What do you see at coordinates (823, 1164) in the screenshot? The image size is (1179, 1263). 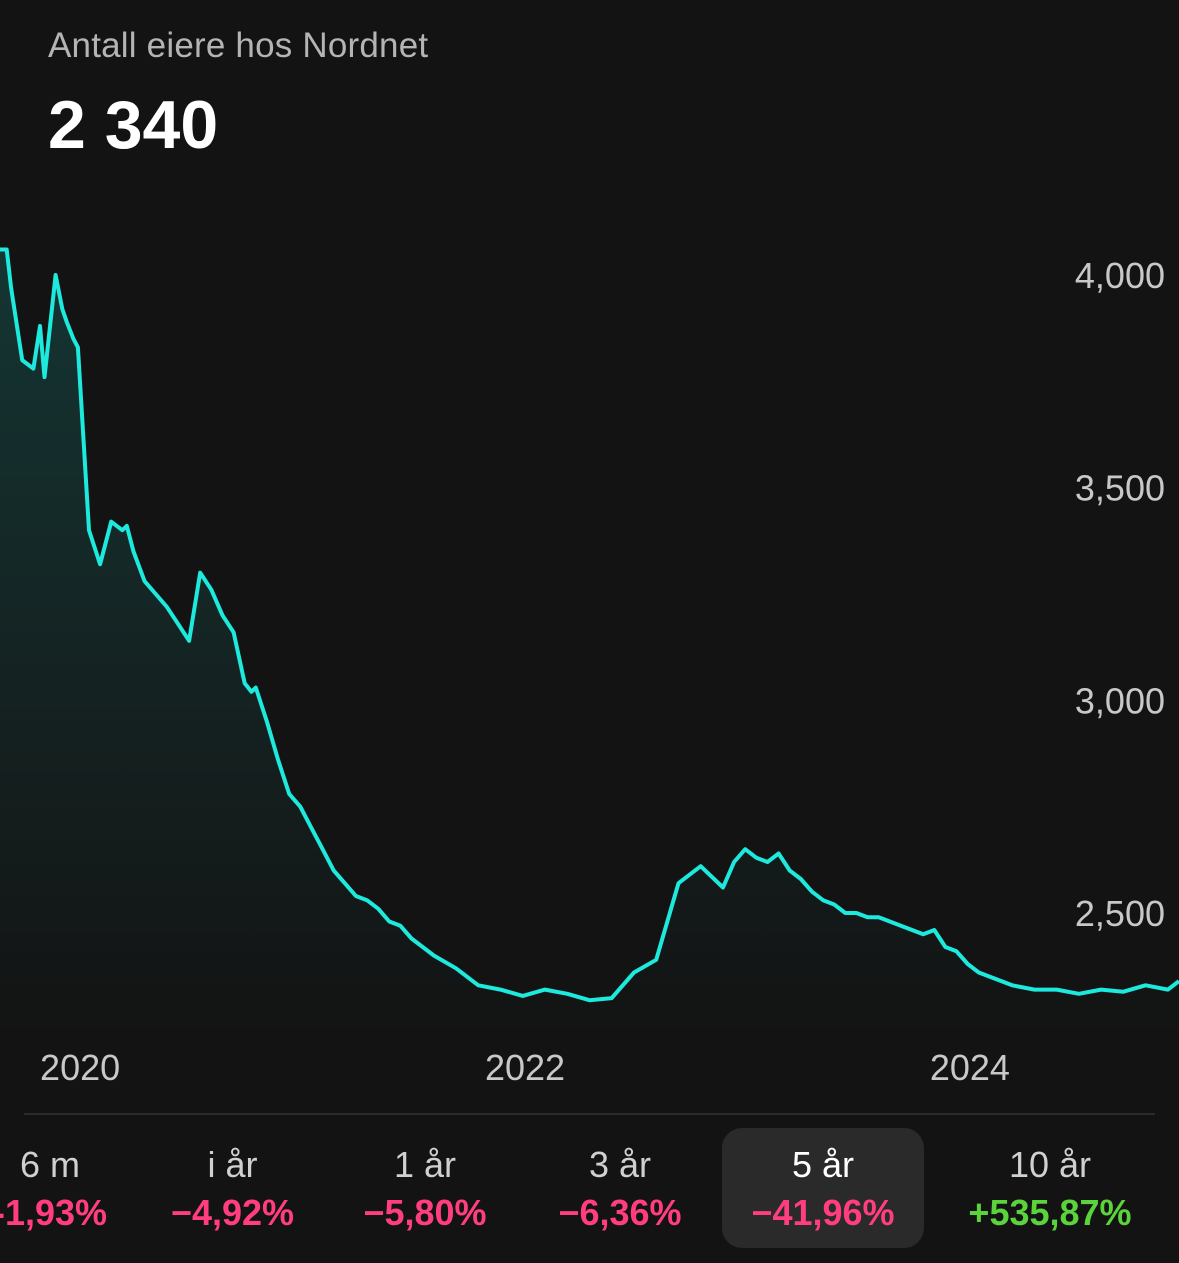 I see `tab-label: 5 år` at bounding box center [823, 1164].